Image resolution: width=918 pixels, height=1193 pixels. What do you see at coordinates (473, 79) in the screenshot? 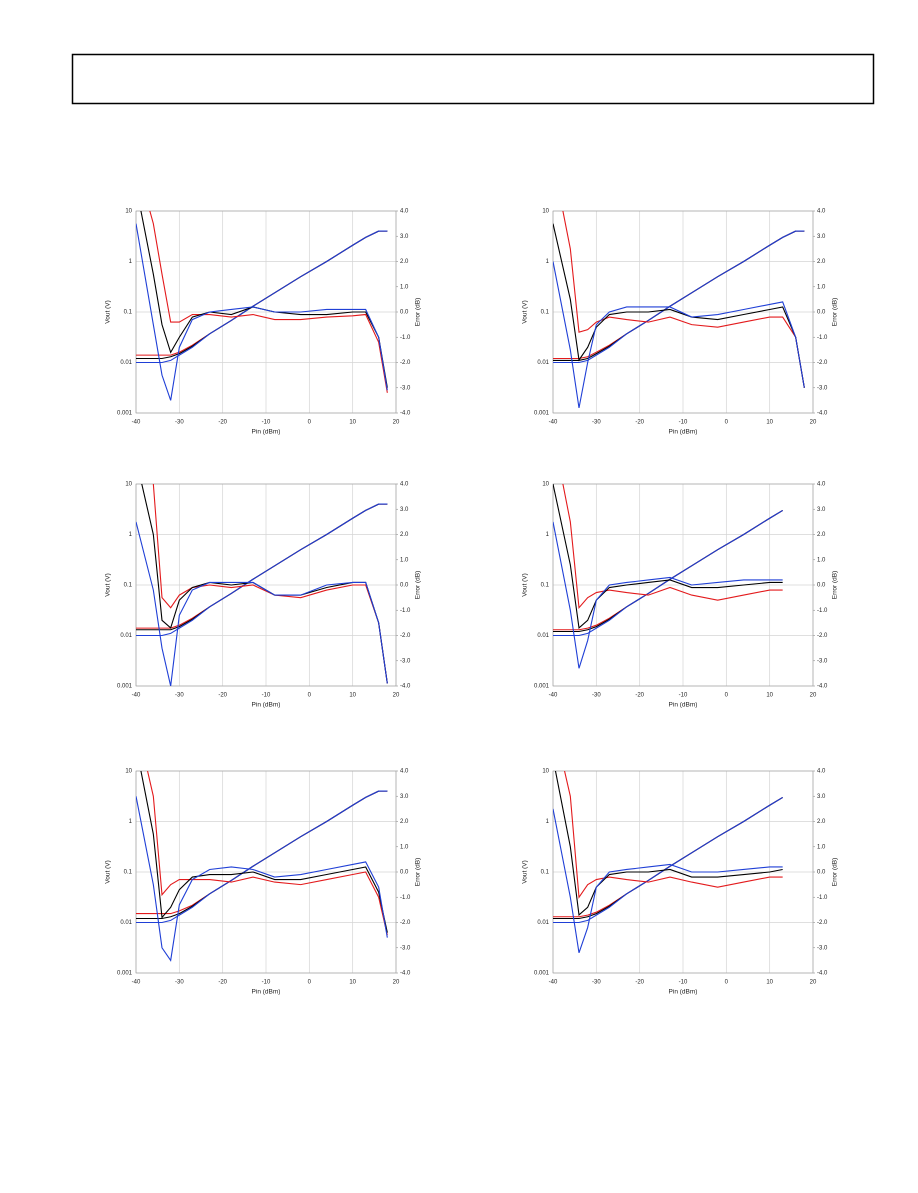
I see `header-box` at bounding box center [473, 79].